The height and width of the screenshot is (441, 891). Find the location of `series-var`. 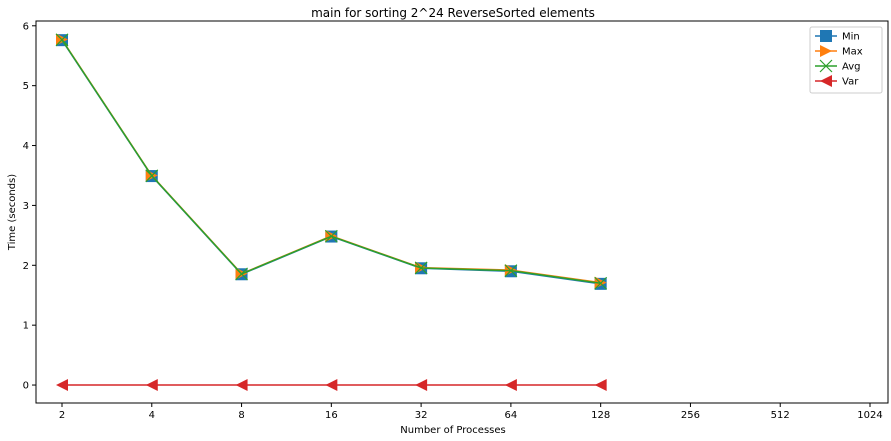

series-var is located at coordinates (331, 385).